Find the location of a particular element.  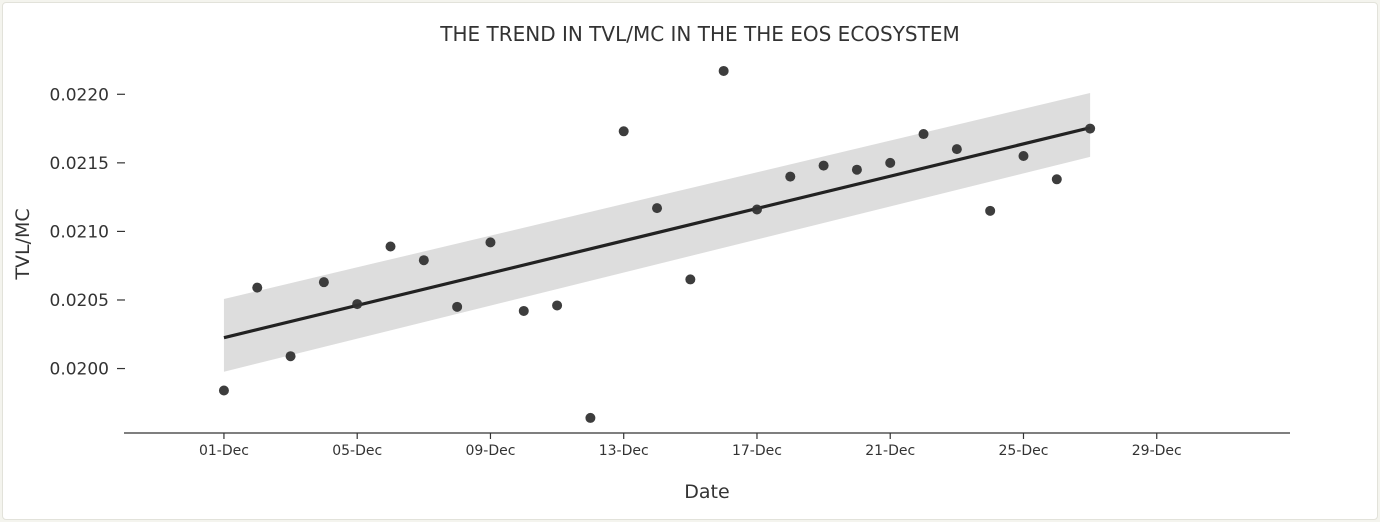

y-axis-label: TVL/MC is located at coordinates (23, 244).